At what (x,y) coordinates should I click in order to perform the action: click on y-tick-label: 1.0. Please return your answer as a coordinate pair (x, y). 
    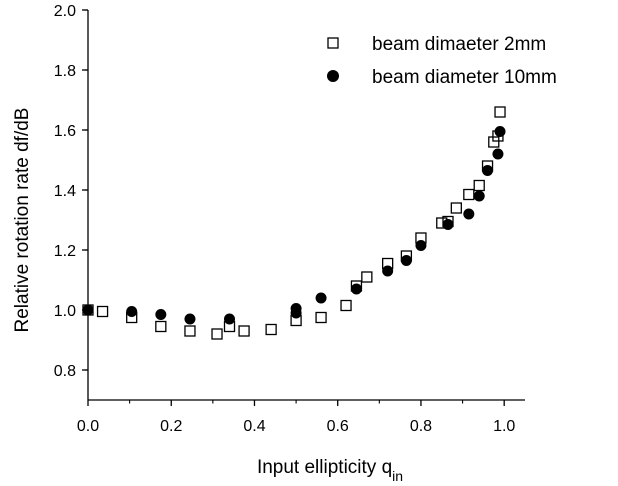
    Looking at the image, I should click on (65, 311).